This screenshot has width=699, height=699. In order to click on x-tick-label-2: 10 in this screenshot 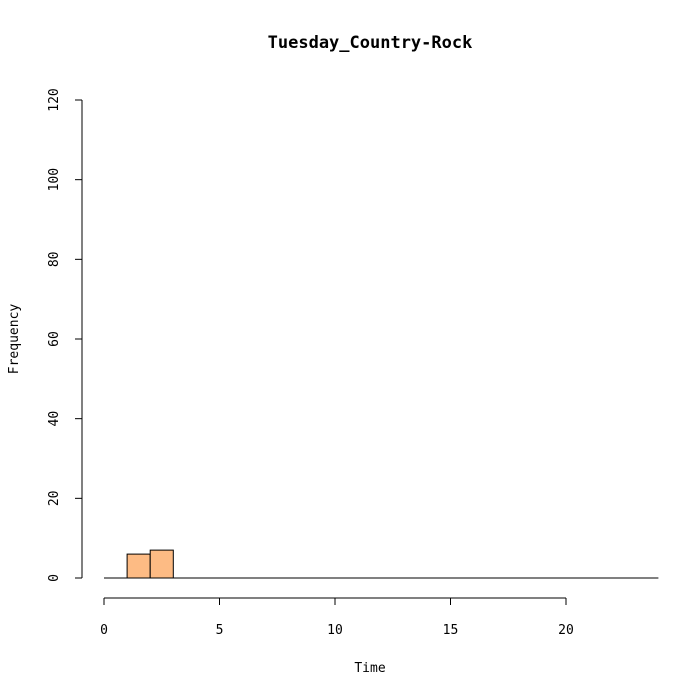, I will do `click(335, 630)`.